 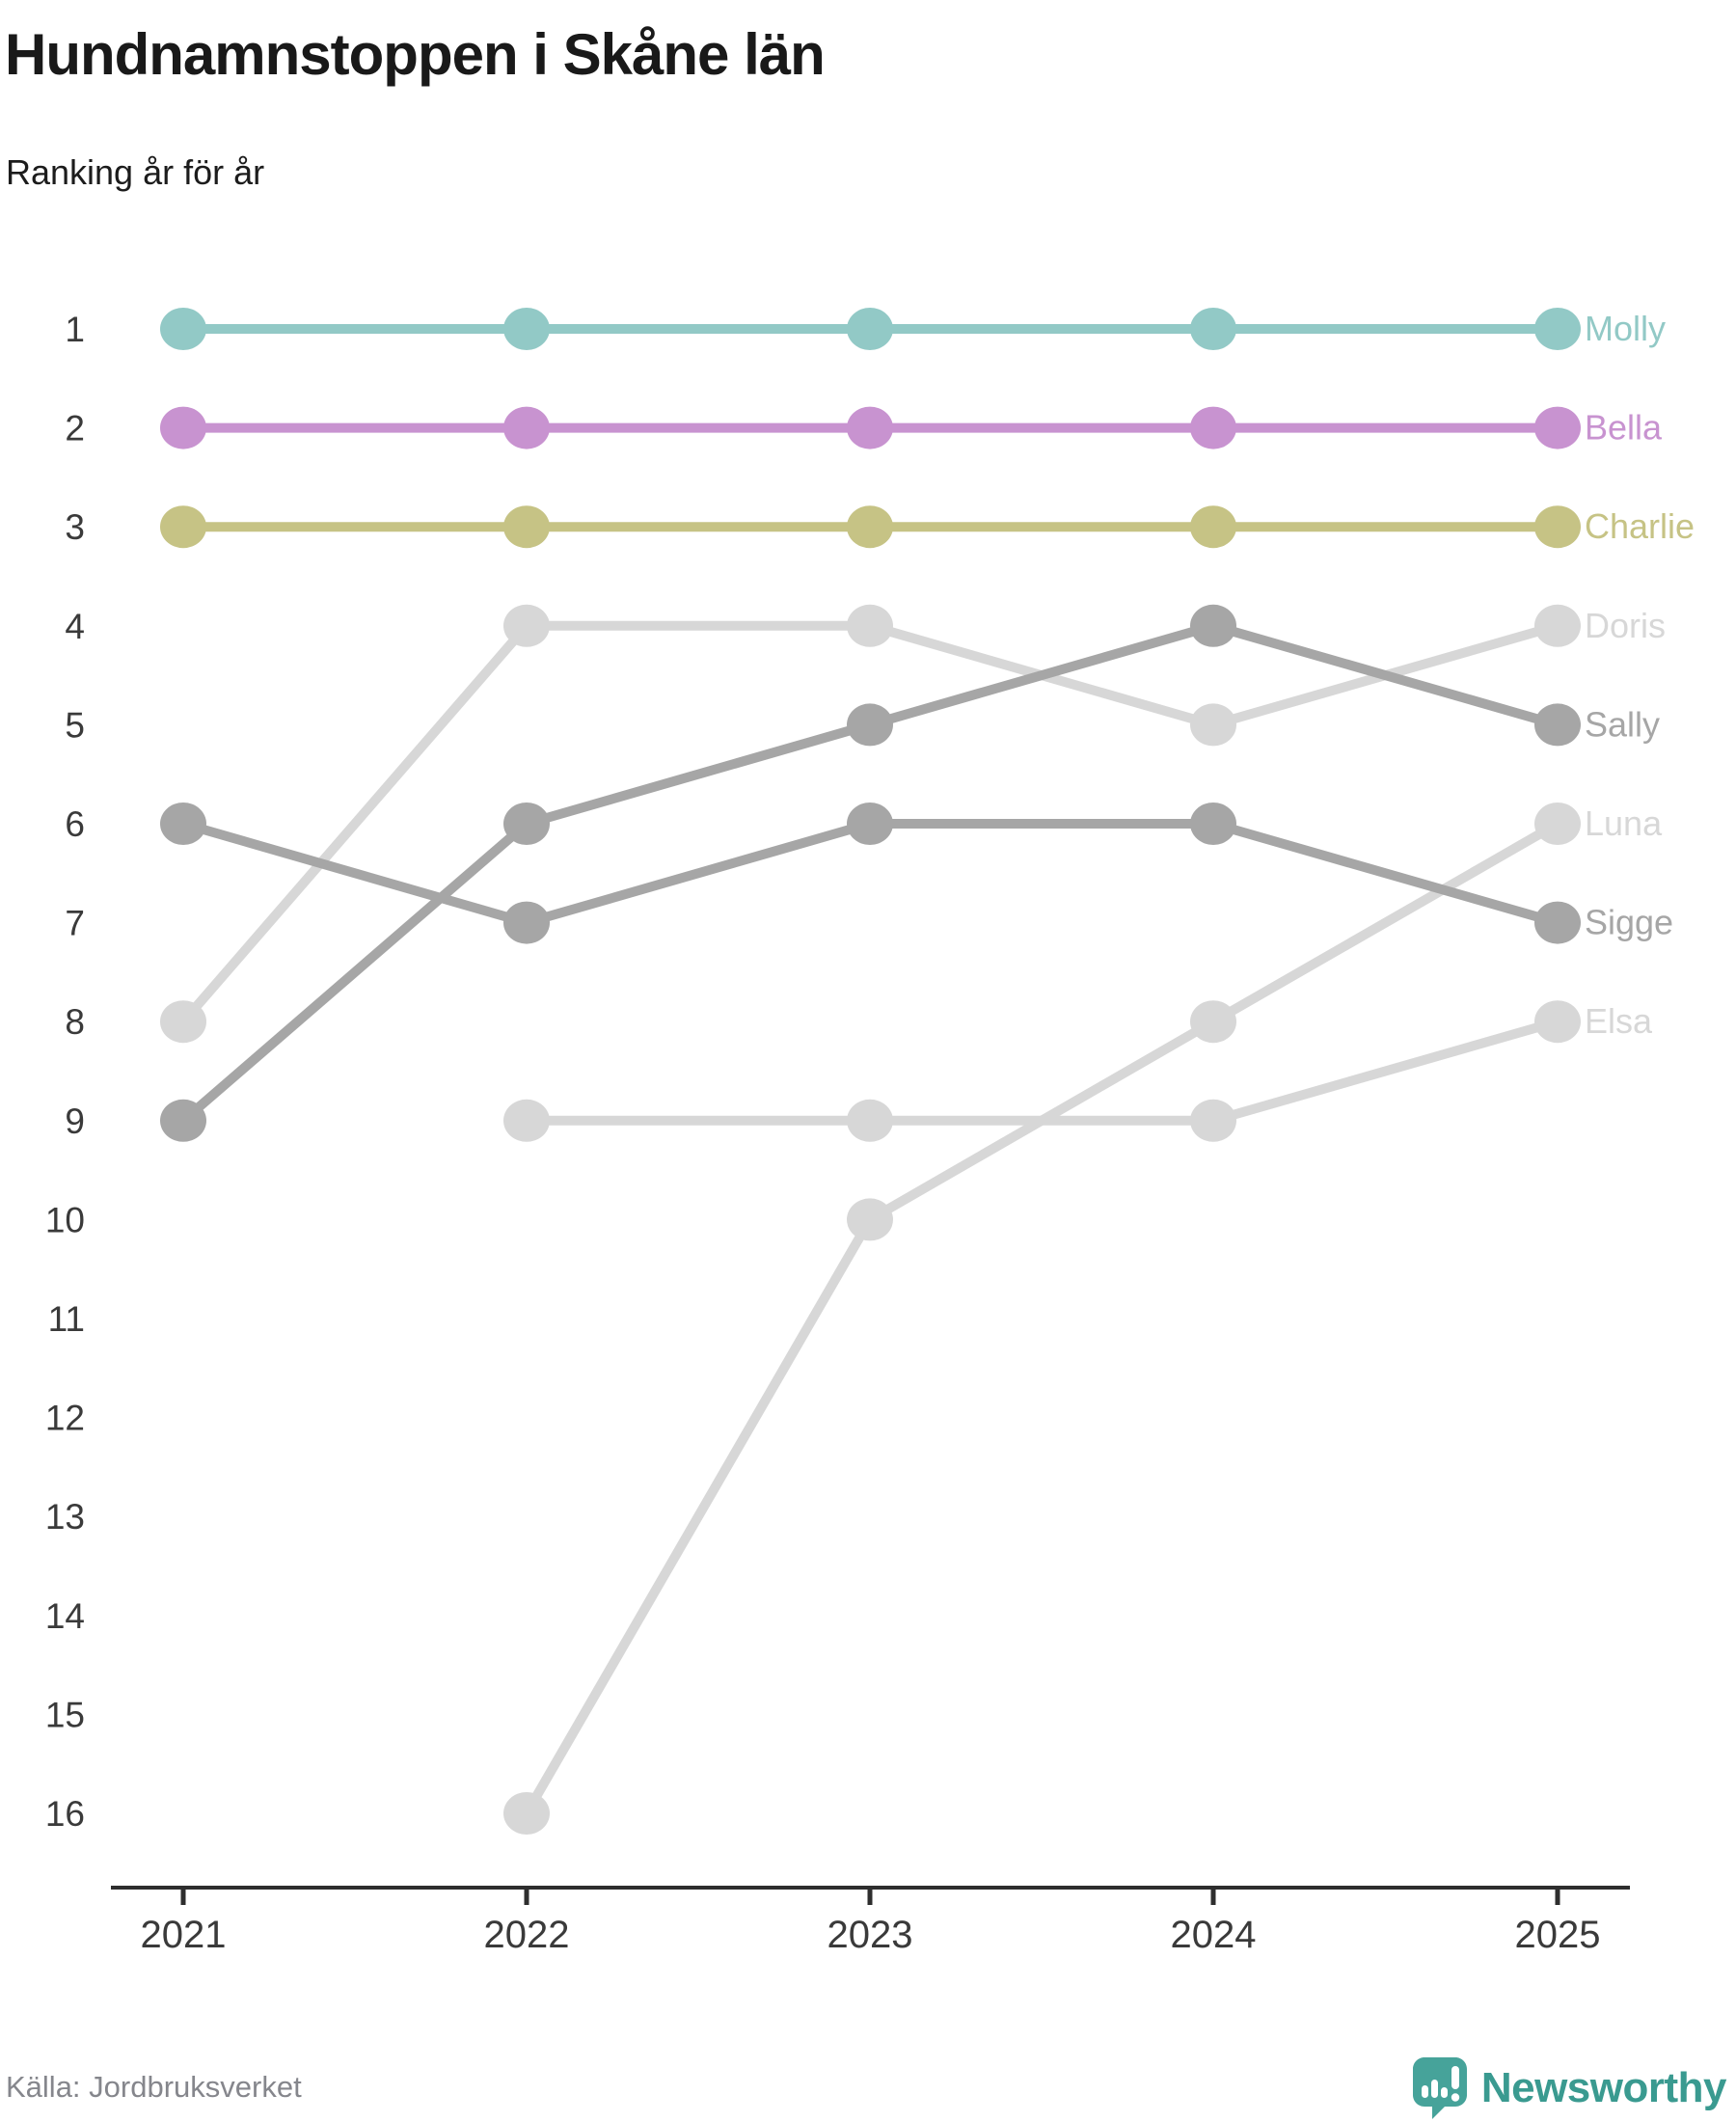 I want to click on series-charlie: Charlie, so click(x=927, y=527).